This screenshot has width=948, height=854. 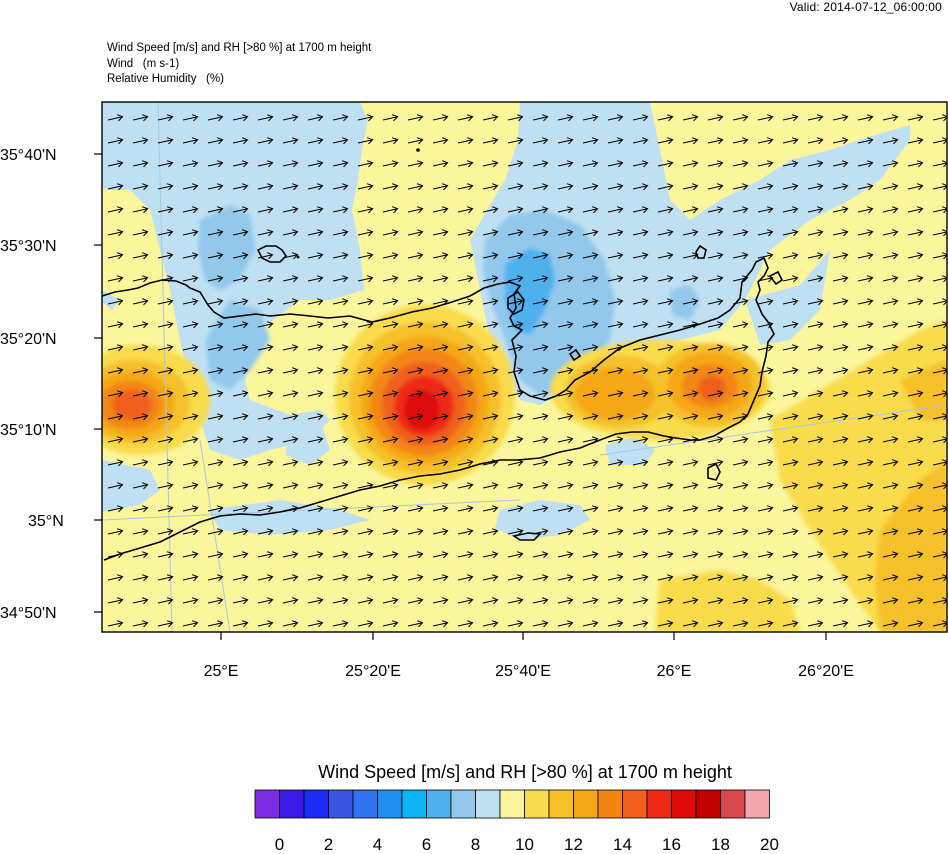 I want to click on colorbar-swatch, so click(x=635, y=804).